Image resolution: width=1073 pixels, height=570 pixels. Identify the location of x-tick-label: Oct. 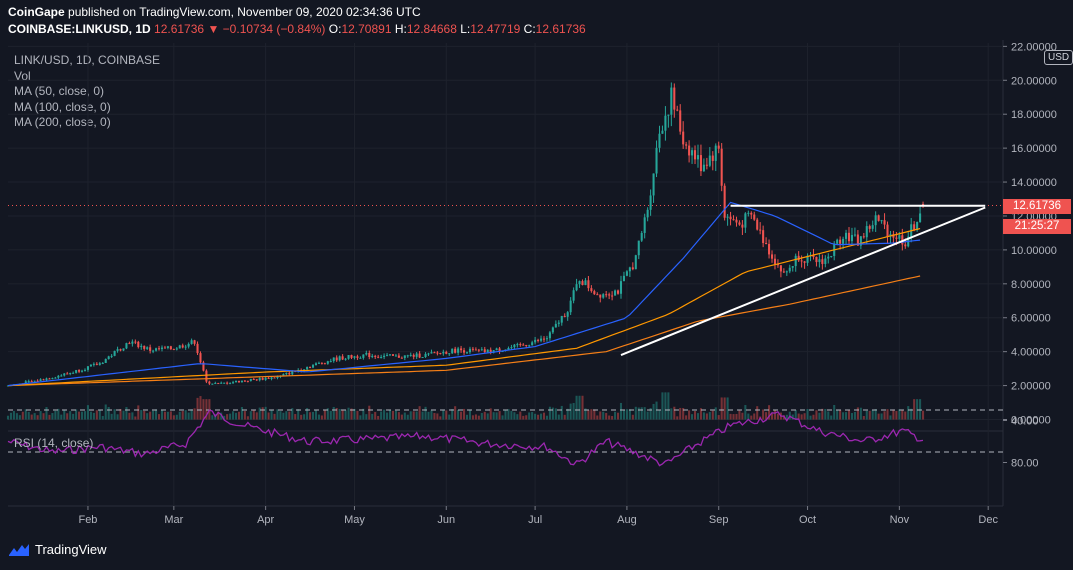
(807, 520).